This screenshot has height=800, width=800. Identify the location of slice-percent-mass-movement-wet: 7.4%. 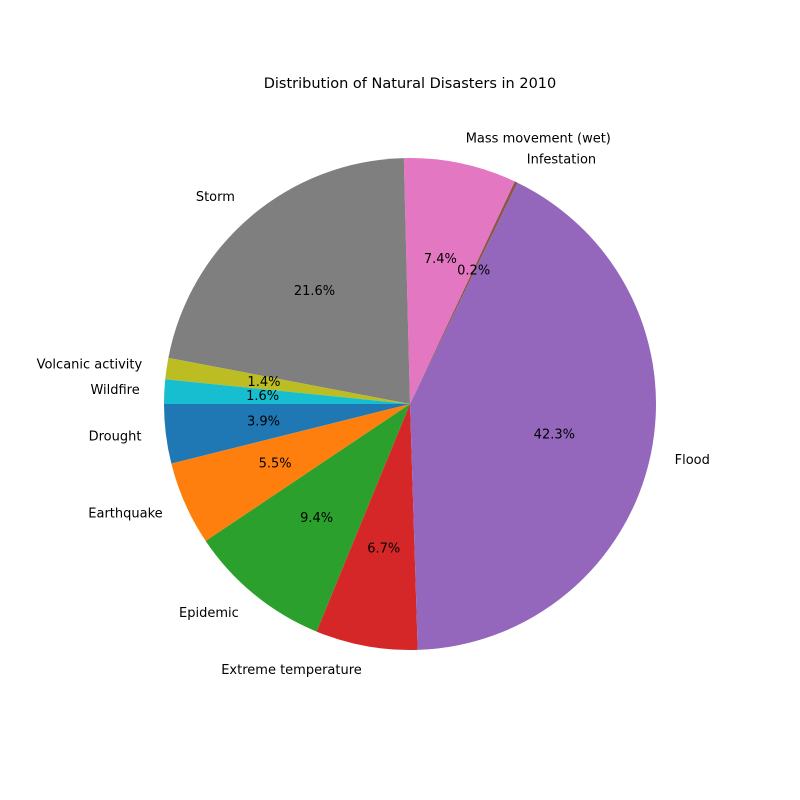
(440, 259).